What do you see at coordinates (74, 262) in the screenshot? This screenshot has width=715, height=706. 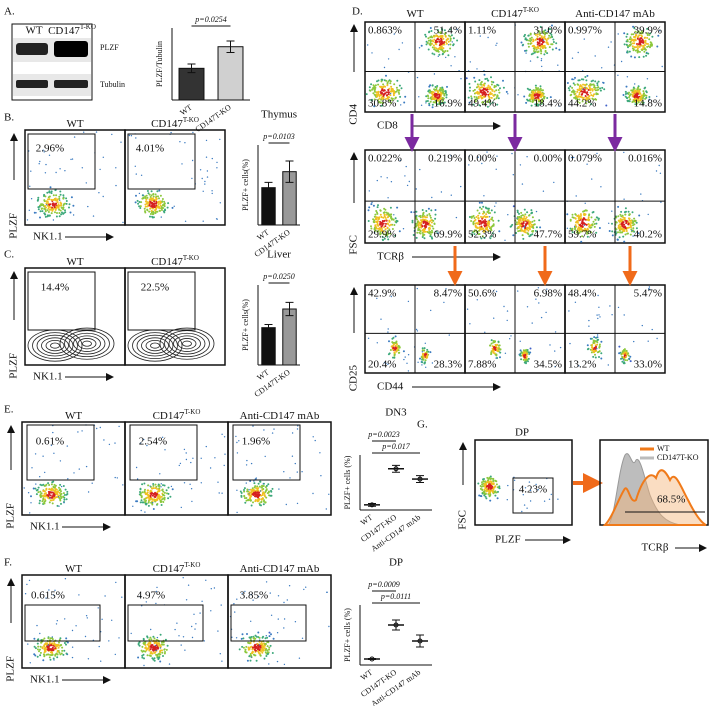 I see `header-text: WT` at bounding box center [74, 262].